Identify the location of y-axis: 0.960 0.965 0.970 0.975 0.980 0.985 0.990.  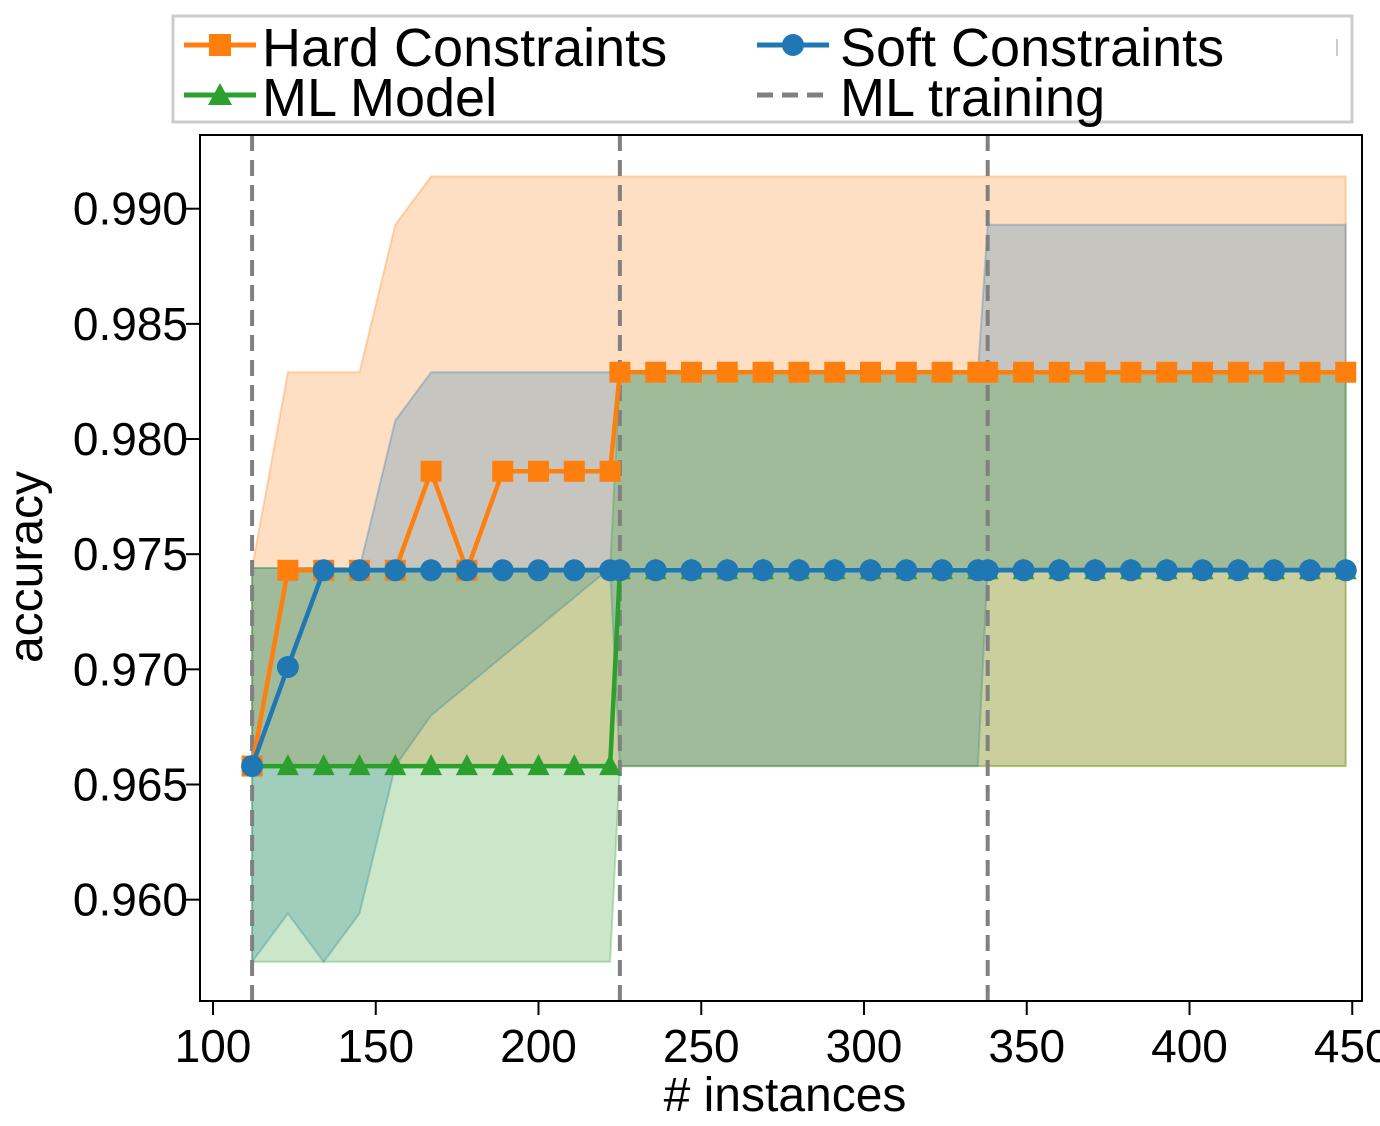
(136, 554).